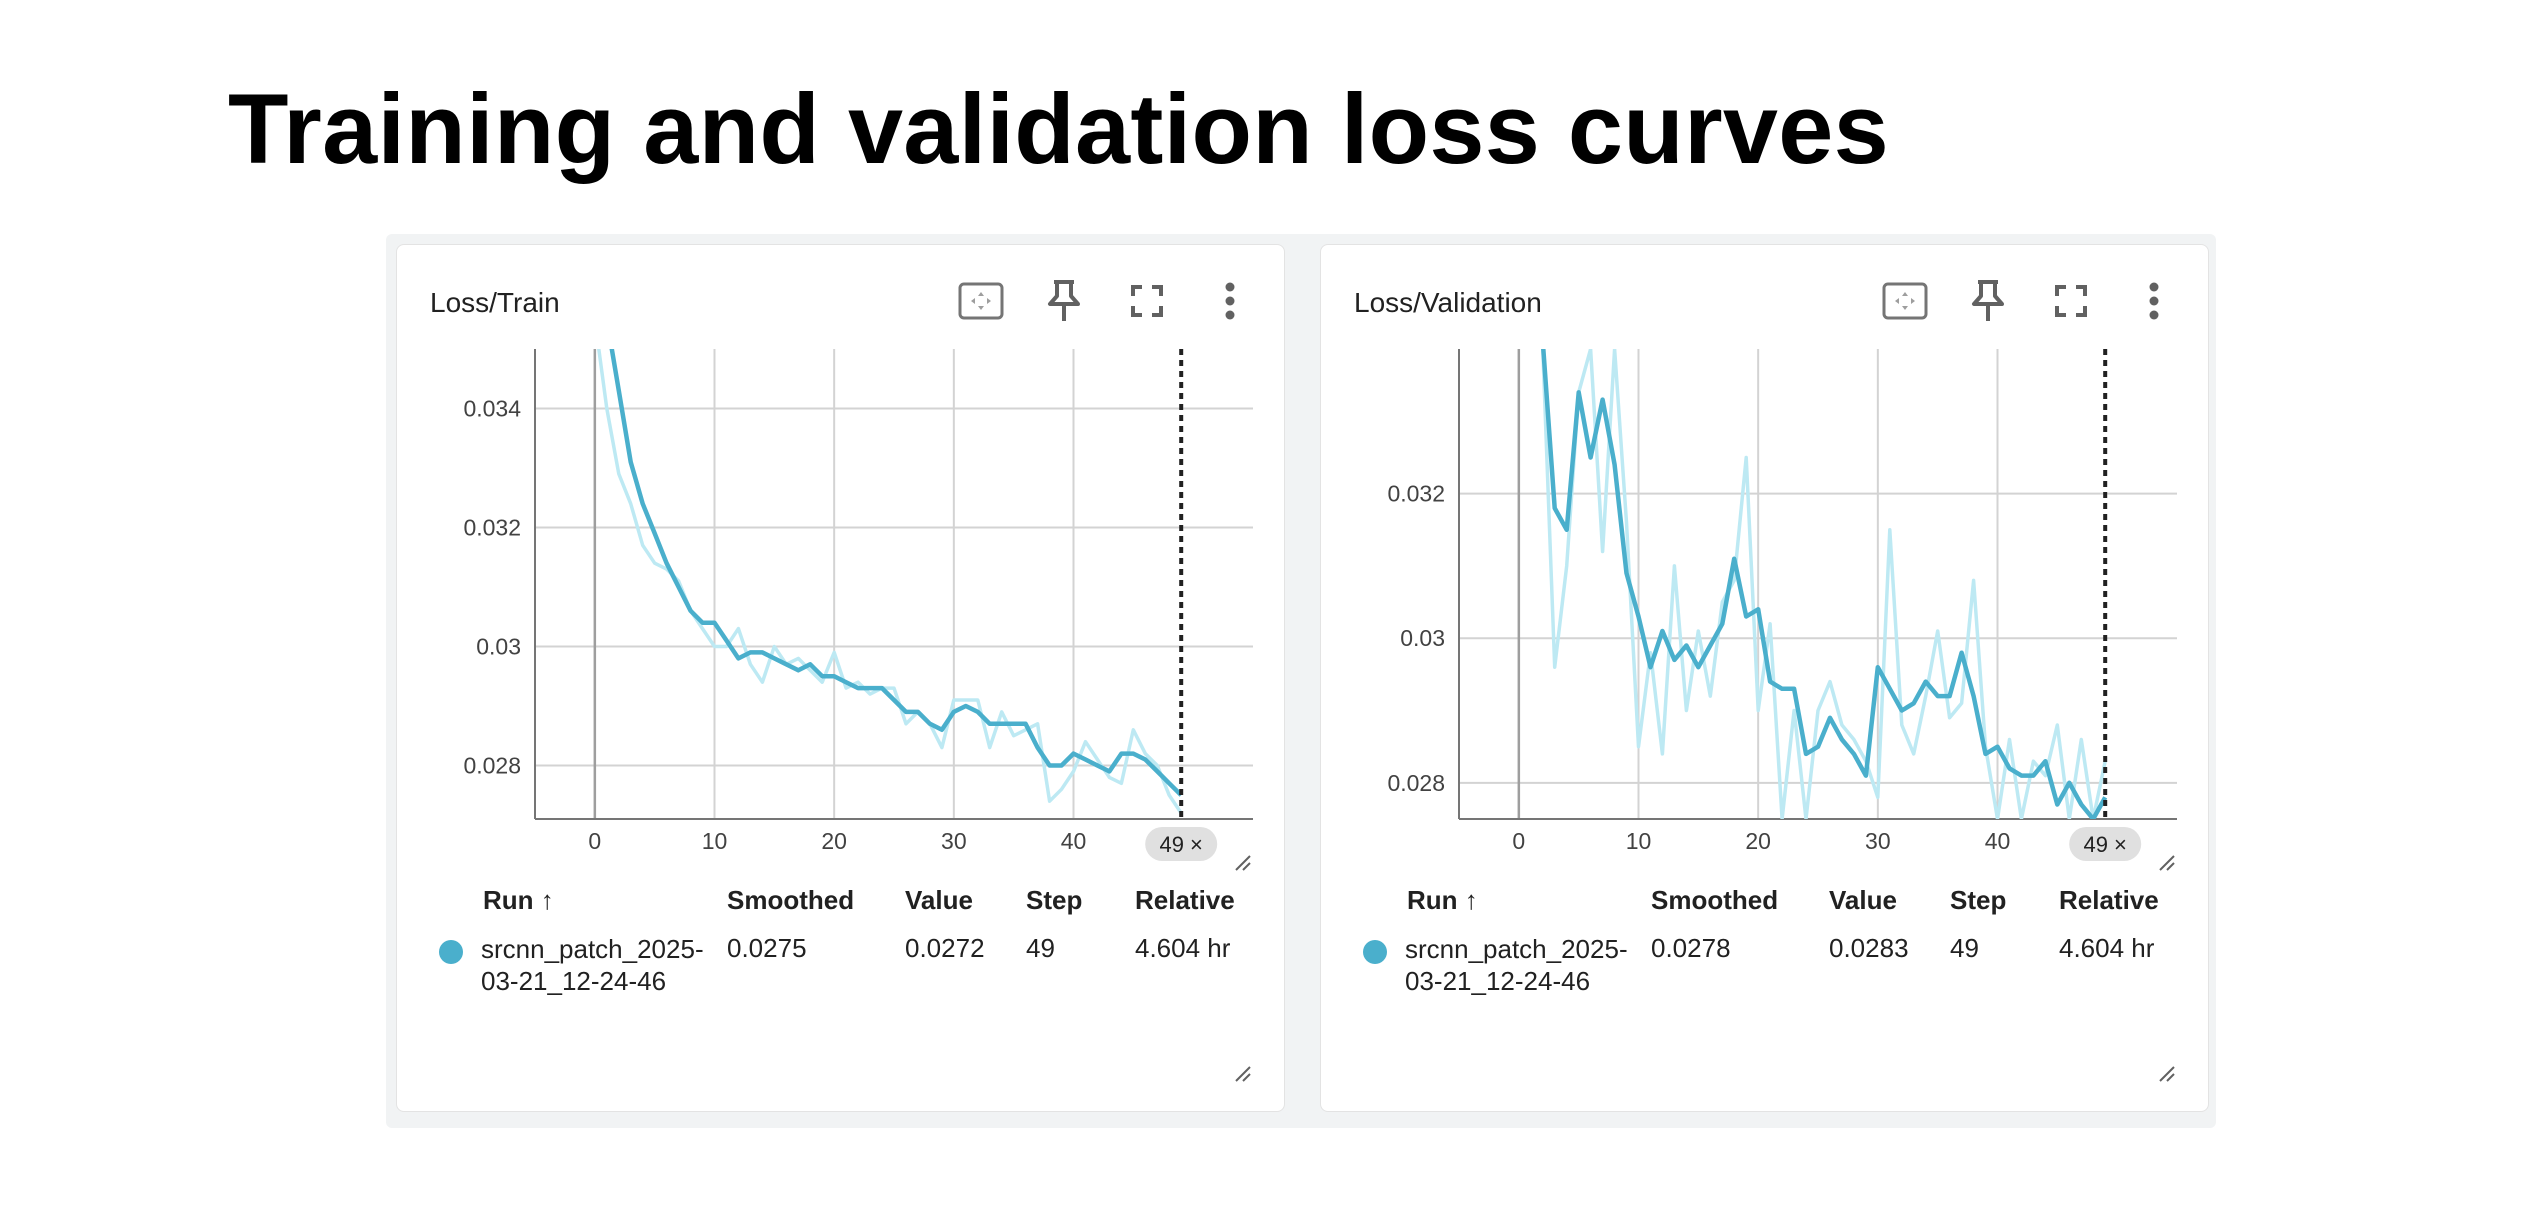 Image resolution: width=2542 pixels, height=1218 pixels. I want to click on page-title: Training and validation loss curves, so click(1058, 128).